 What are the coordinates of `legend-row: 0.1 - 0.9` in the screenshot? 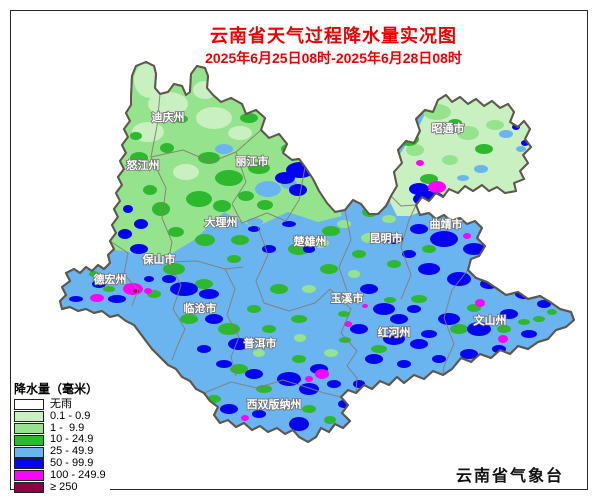 It's located at (60, 416).